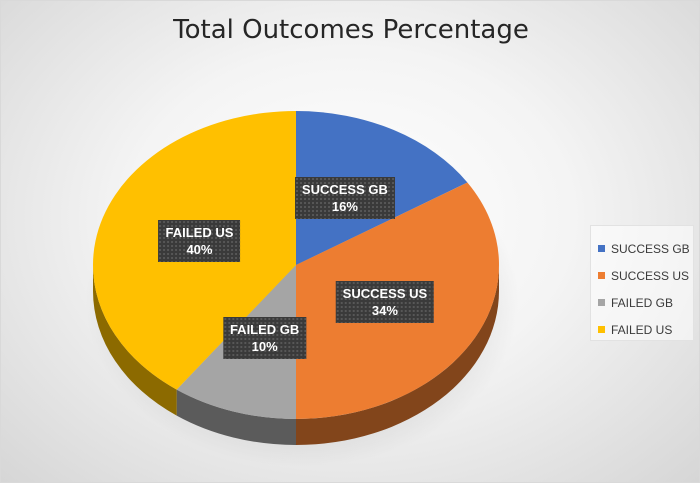 The height and width of the screenshot is (484, 700). What do you see at coordinates (351, 30) in the screenshot?
I see `chart-title: Total Outcomes Percentage` at bounding box center [351, 30].